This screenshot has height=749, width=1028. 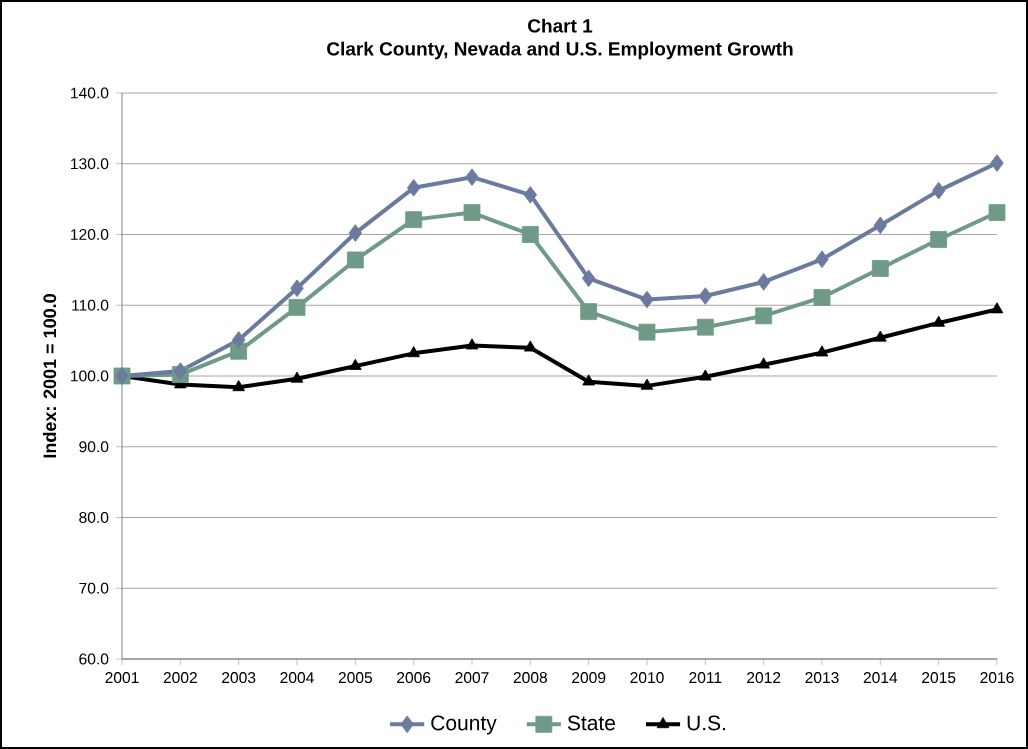 I want to click on y-tick-label: 140.0, so click(x=90, y=93).